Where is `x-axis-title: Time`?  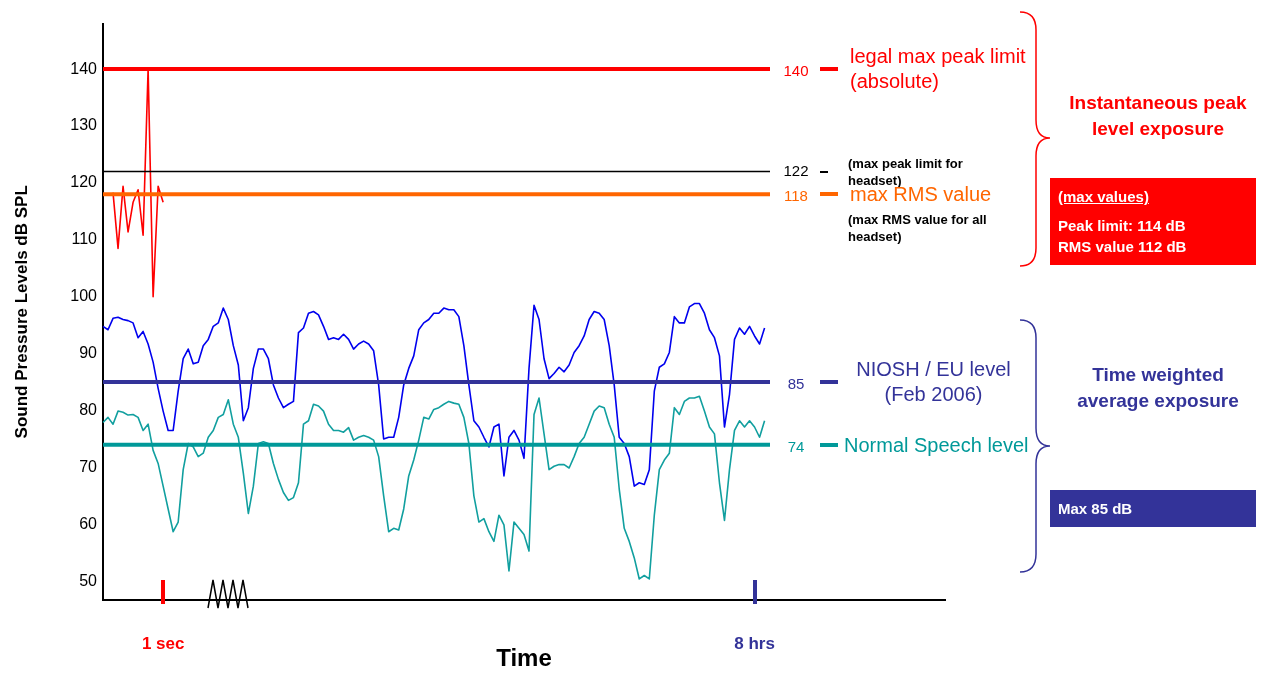 x-axis-title: Time is located at coordinates (524, 658).